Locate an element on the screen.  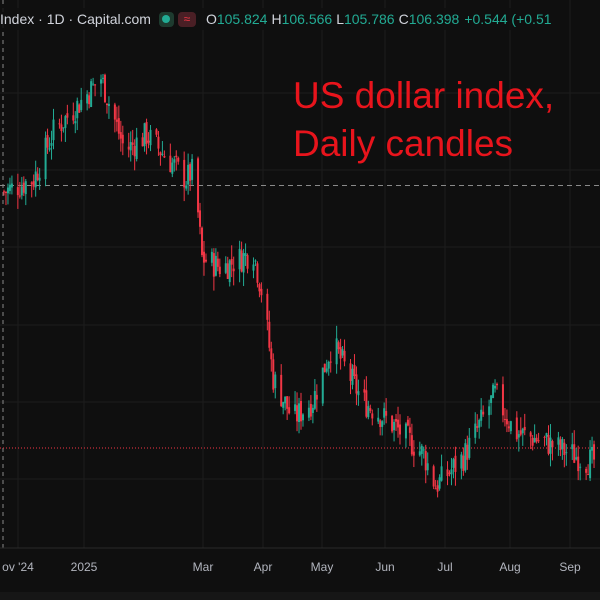
x-tick-label: Sep is located at coordinates (570, 567).